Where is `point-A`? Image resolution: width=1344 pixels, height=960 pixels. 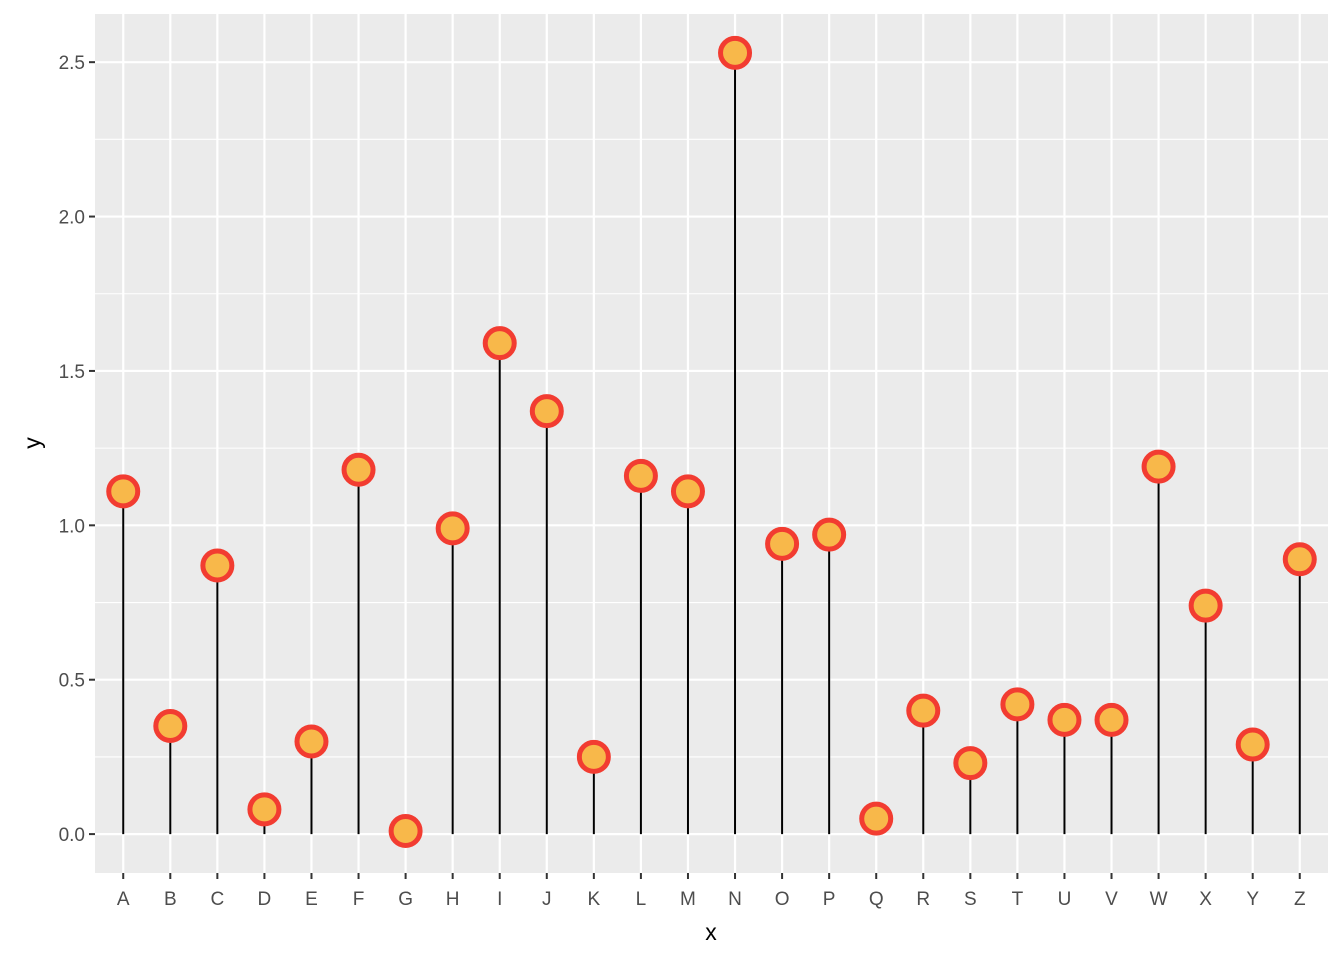
point-A is located at coordinates (123, 491).